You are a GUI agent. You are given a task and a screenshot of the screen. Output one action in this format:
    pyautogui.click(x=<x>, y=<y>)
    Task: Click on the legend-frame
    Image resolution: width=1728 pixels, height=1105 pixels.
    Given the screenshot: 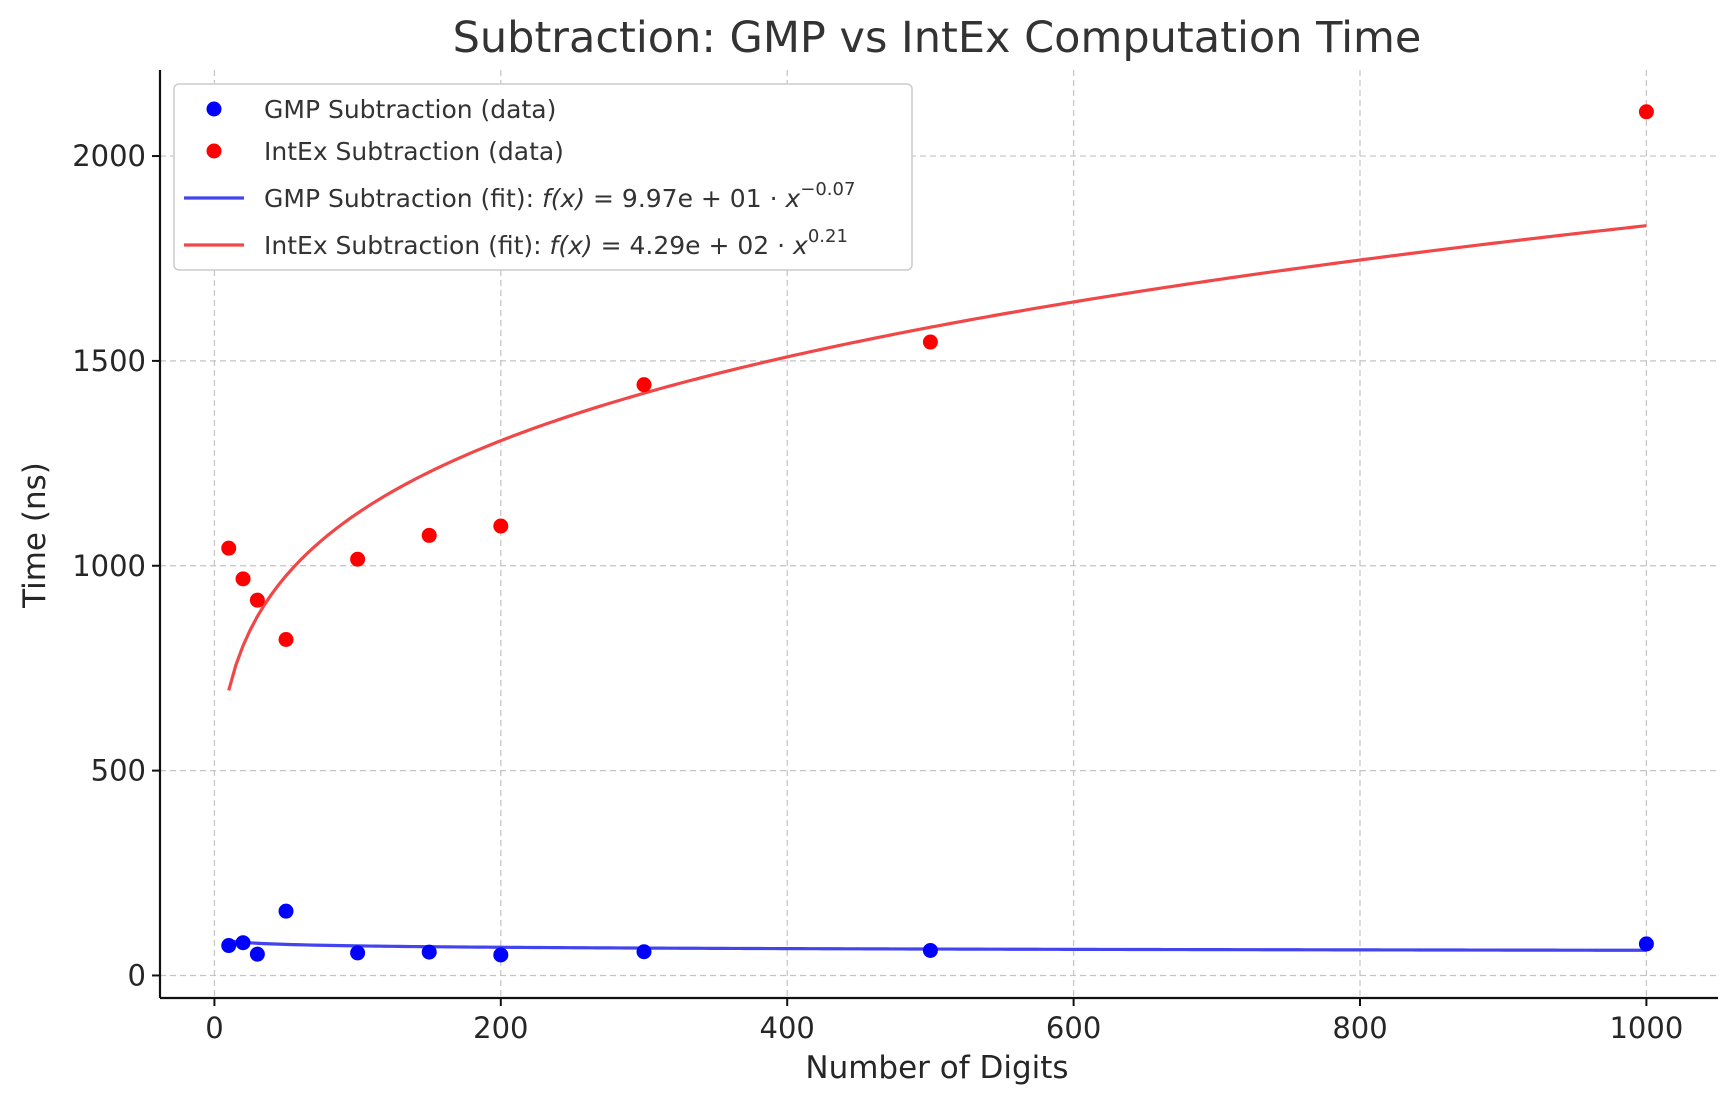 What is the action you would take?
    pyautogui.click(x=543, y=177)
    